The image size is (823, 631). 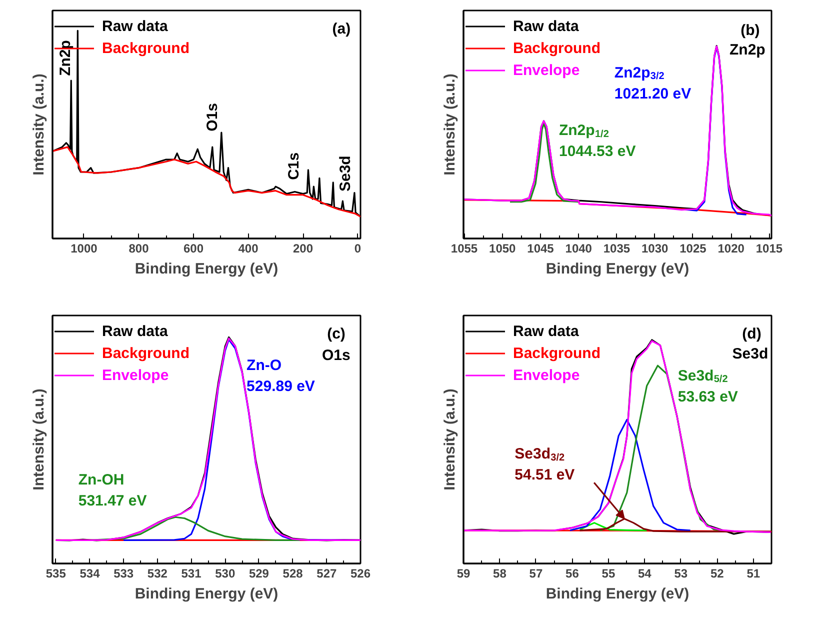 What do you see at coordinates (502, 249) in the screenshot?
I see `x-tick-label: 1050` at bounding box center [502, 249].